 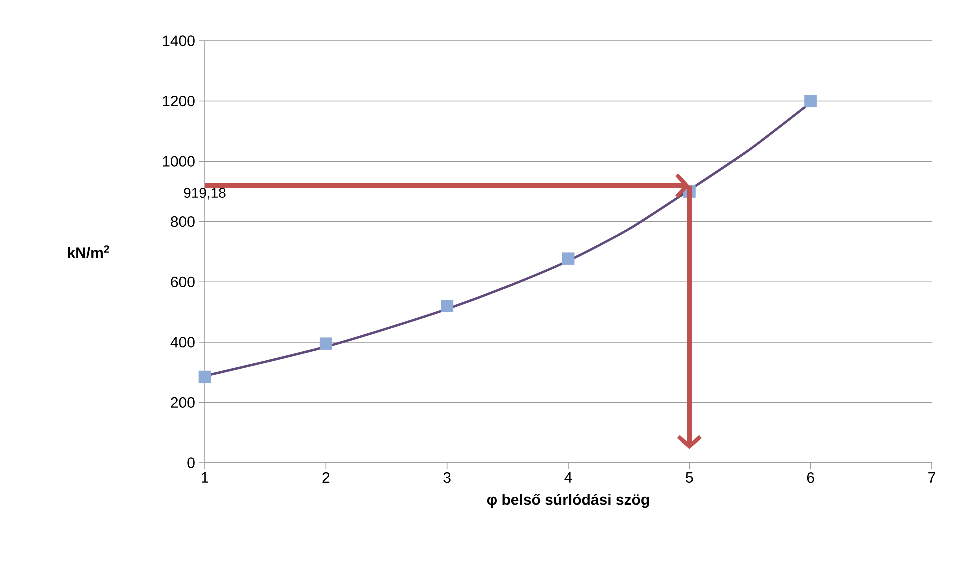 I want to click on ref-line-label: 919,18, so click(x=205, y=194).